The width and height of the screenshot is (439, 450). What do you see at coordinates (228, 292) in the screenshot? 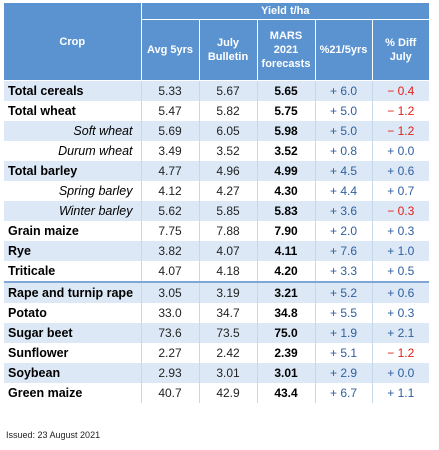
I see `july-bulletin-value: 3.19` at bounding box center [228, 292].